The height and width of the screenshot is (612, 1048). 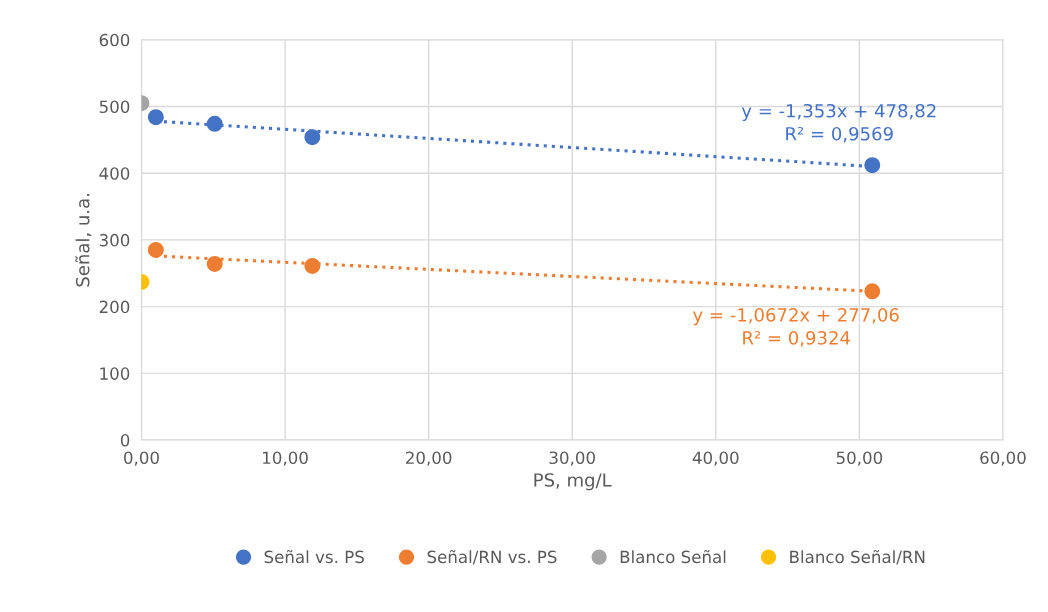 What do you see at coordinates (114, 40) in the screenshot?
I see `y-tick-label: 600` at bounding box center [114, 40].